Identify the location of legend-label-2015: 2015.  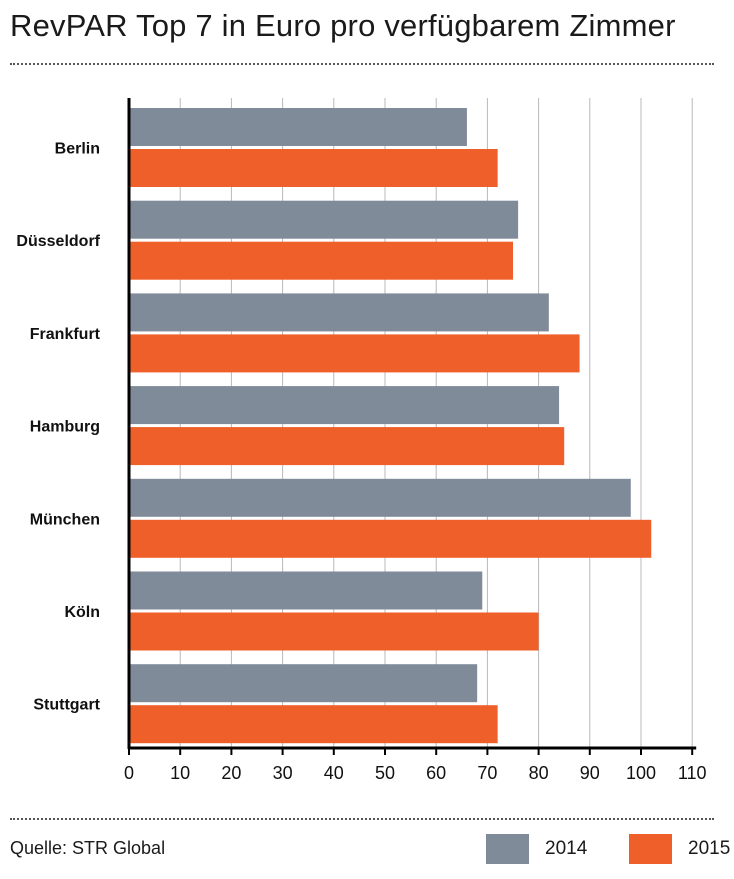
(709, 848).